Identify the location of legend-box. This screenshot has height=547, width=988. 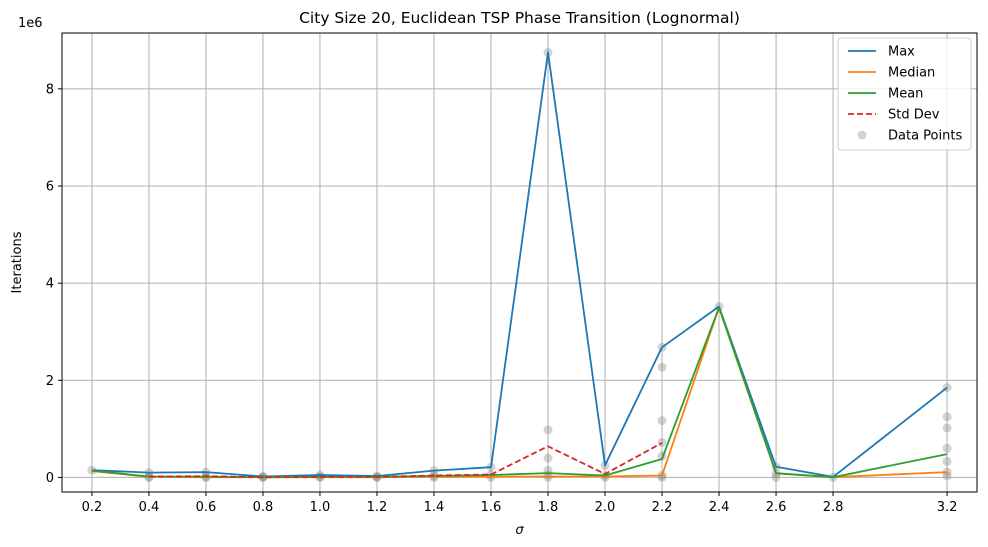
(904, 94).